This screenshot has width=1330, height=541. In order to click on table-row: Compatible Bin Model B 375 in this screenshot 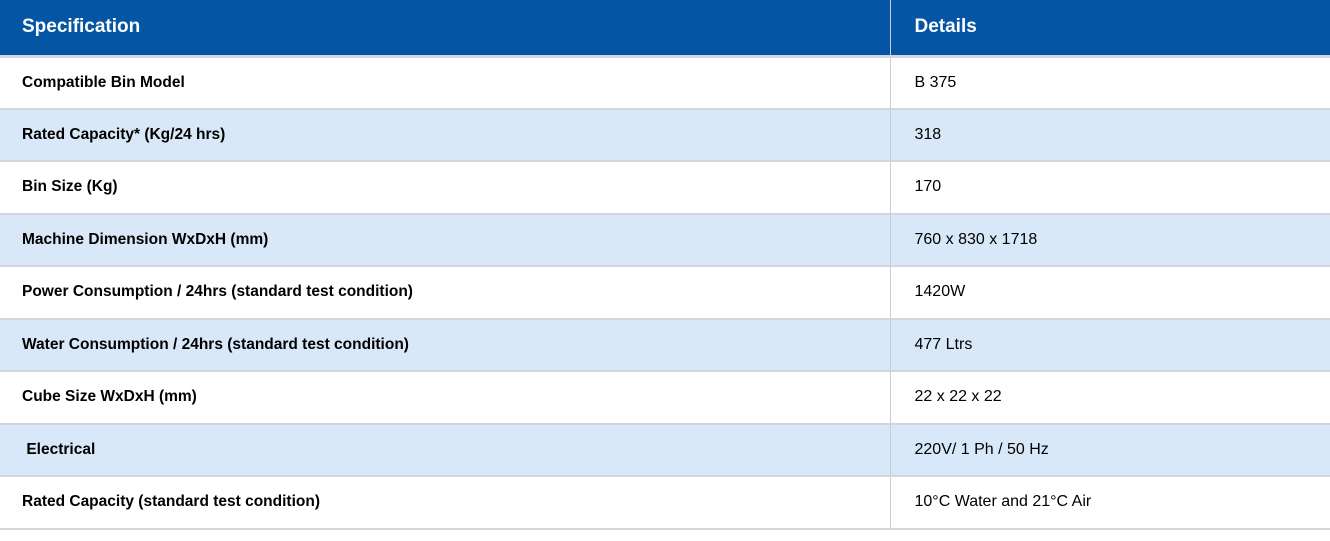, I will do `click(665, 83)`.